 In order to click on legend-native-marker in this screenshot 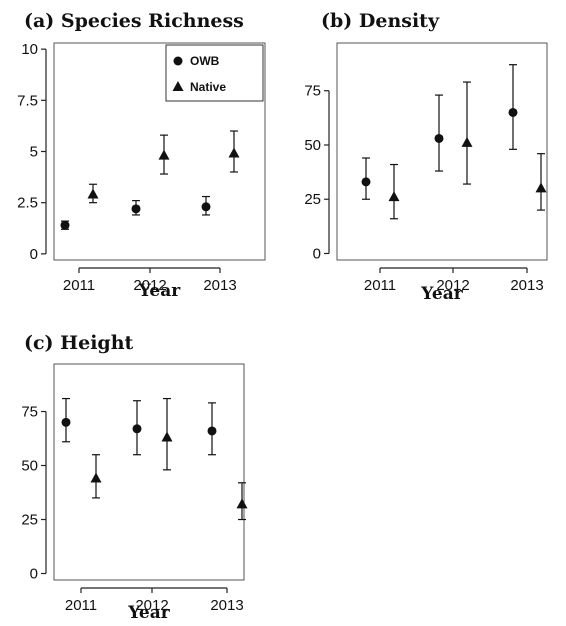, I will do `click(178, 86)`.